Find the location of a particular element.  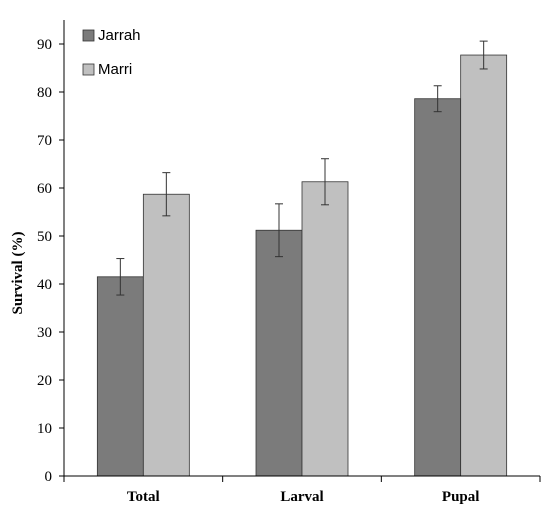

y-tick-label: 40 is located at coordinates (44, 285).